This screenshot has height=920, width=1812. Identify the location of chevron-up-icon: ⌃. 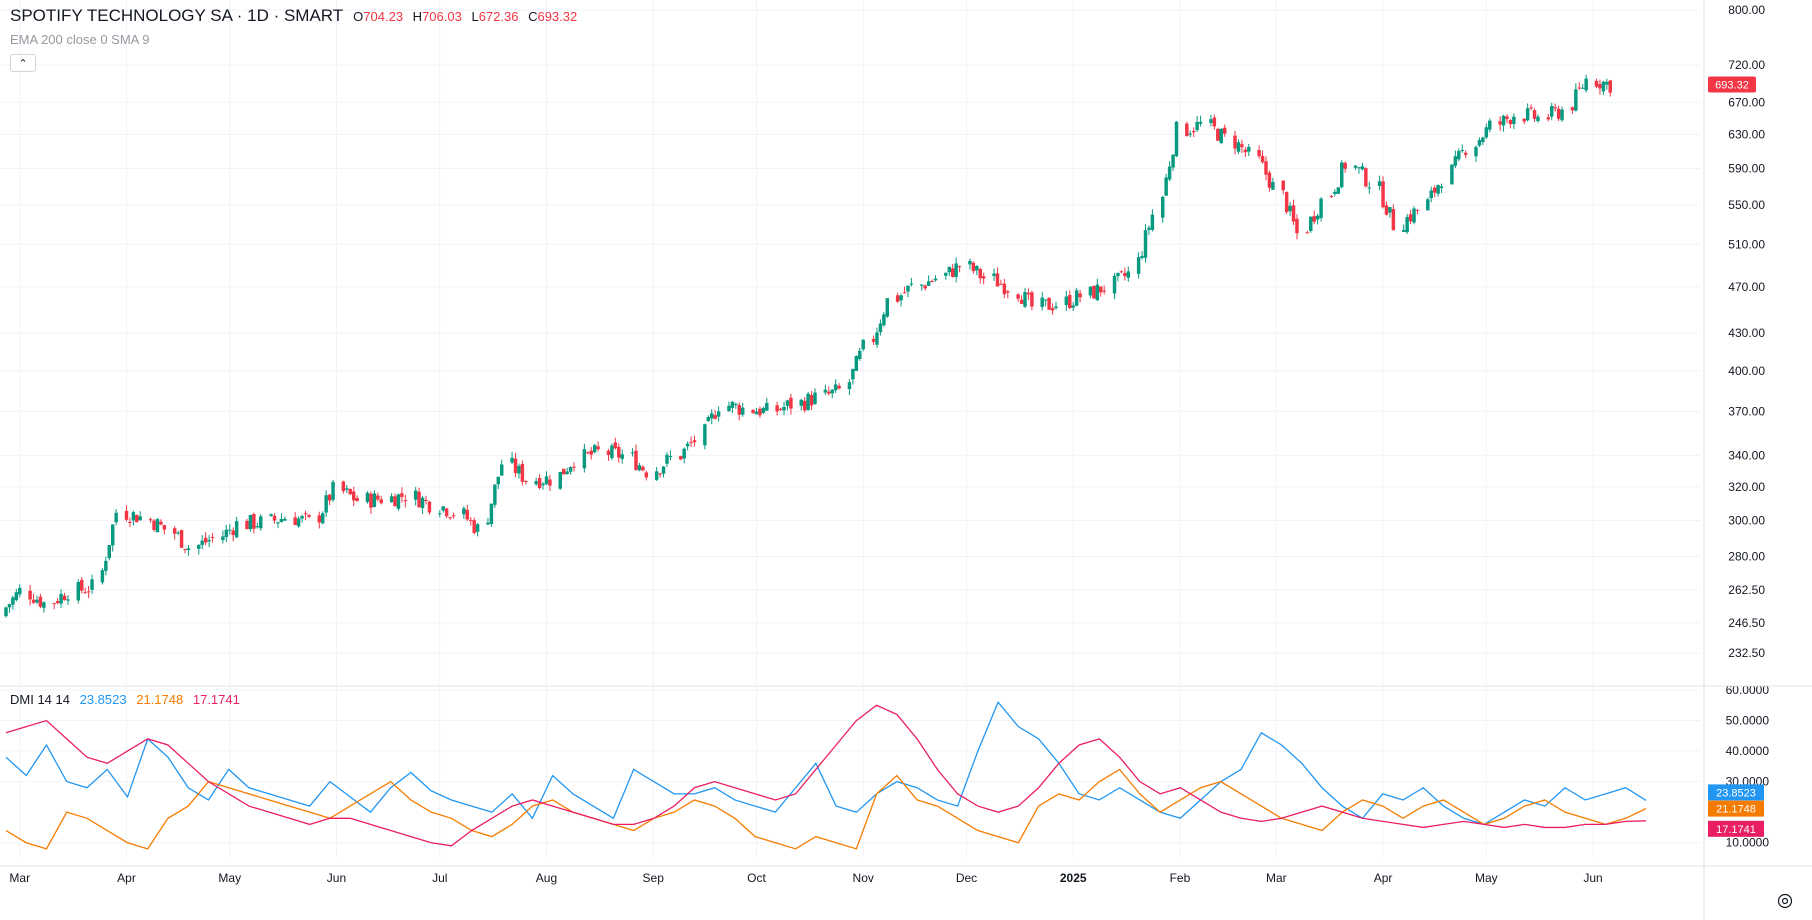
(23, 63).